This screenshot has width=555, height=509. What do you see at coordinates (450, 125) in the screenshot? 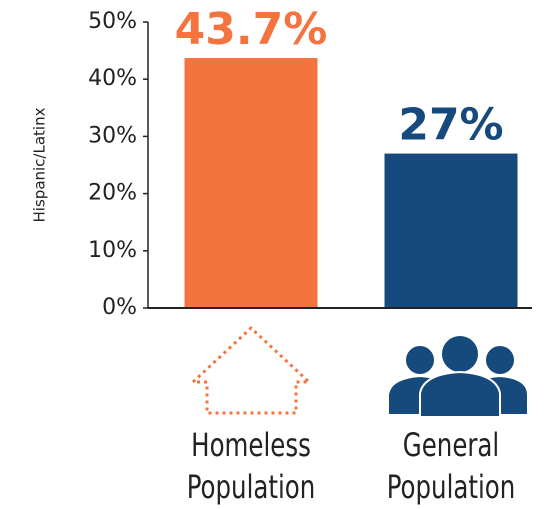
I see `value-label: 27%` at bounding box center [450, 125].